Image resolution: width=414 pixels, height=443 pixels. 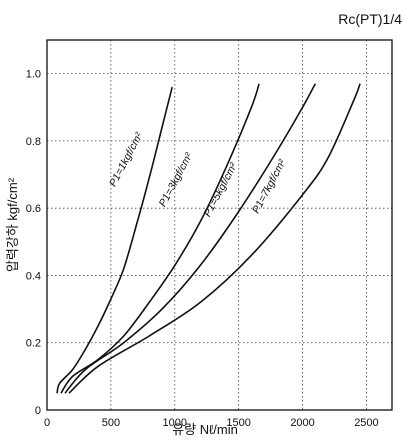 I want to click on x-tick-label: 0, so click(x=47, y=423).